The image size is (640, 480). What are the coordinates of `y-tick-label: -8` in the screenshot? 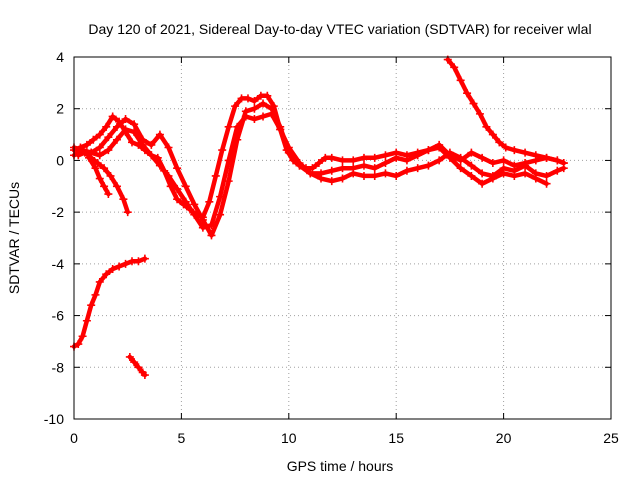 It's located at (58, 367).